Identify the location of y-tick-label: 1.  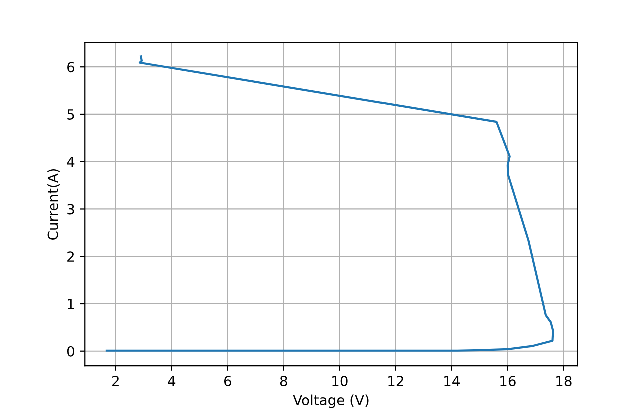
(71, 304).